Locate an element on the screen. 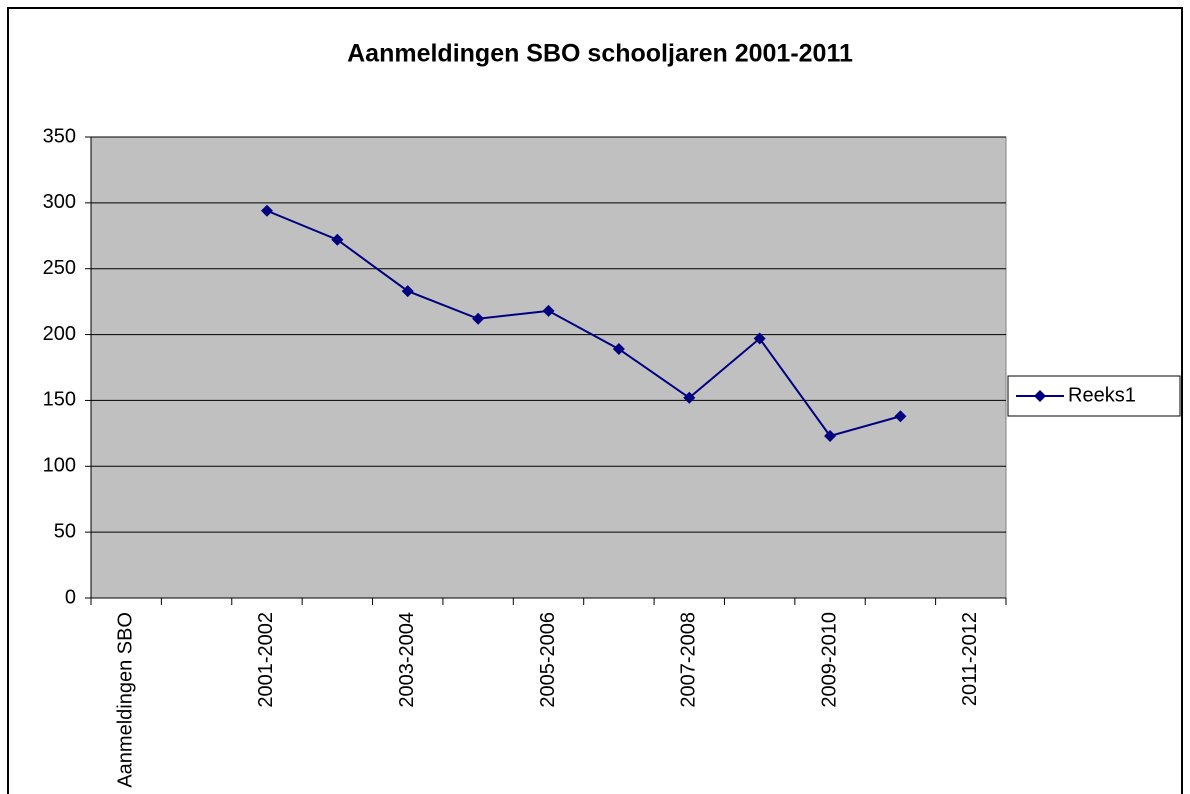  legend-label: Reeks1 is located at coordinates (1102, 395).